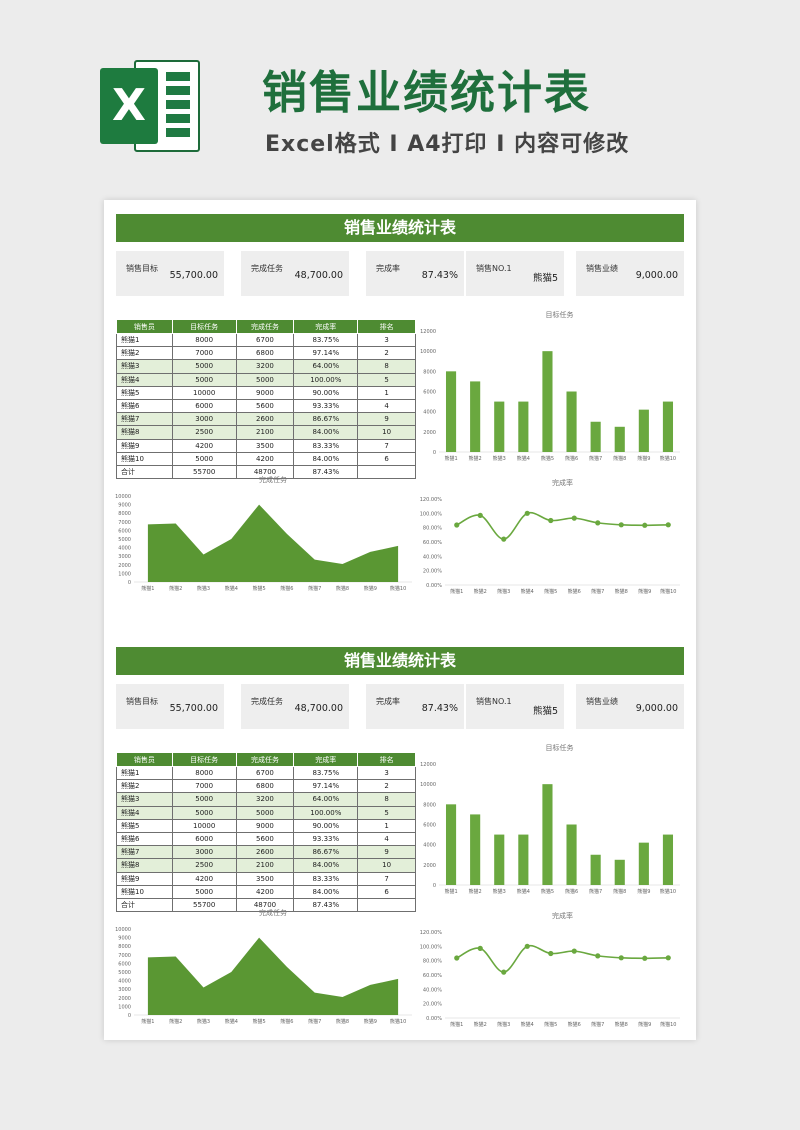 The image size is (800, 1130). What do you see at coordinates (193, 708) in the screenshot?
I see `kpi-value: 55,700.00` at bounding box center [193, 708].